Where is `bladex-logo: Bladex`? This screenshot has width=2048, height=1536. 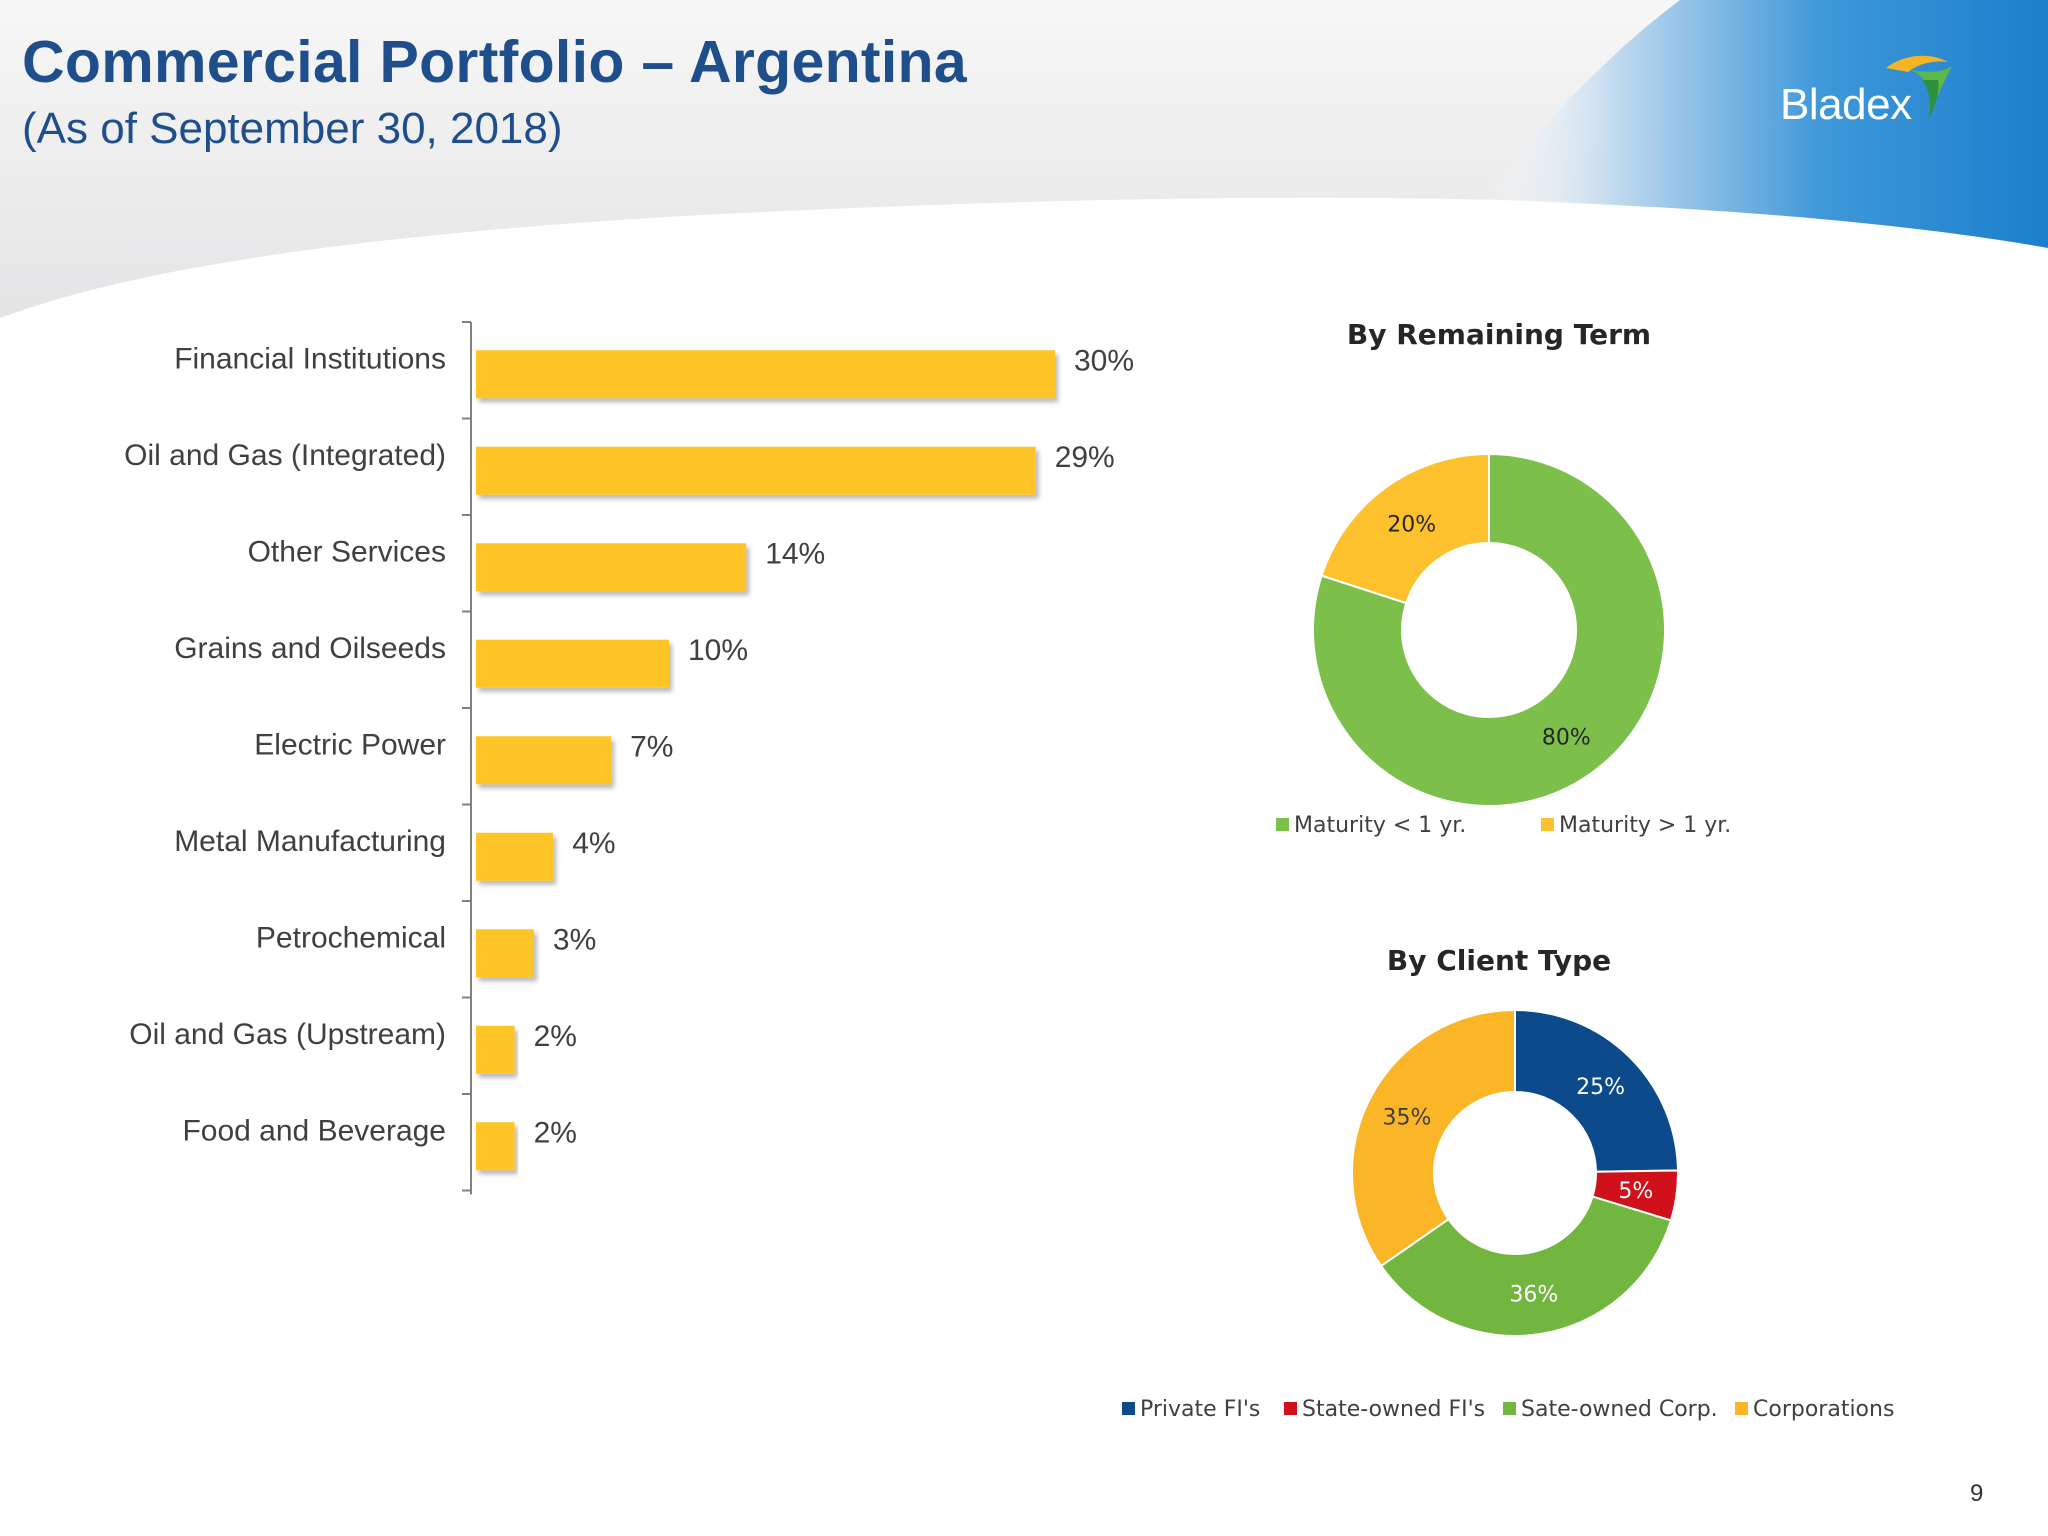 bladex-logo: Bladex is located at coordinates (1870, 95).